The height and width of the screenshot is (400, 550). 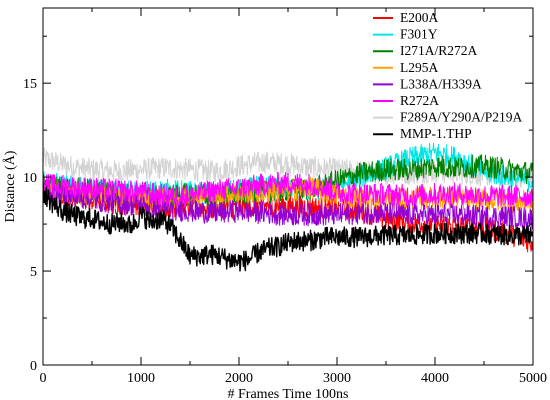 What do you see at coordinates (337, 378) in the screenshot?
I see `x-tick-label: 3000` at bounding box center [337, 378].